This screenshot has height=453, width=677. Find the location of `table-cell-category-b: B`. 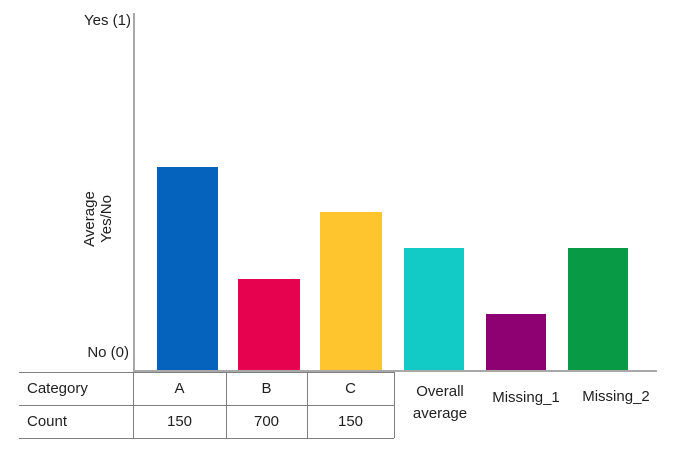

table-cell-category-b: B is located at coordinates (266, 388).